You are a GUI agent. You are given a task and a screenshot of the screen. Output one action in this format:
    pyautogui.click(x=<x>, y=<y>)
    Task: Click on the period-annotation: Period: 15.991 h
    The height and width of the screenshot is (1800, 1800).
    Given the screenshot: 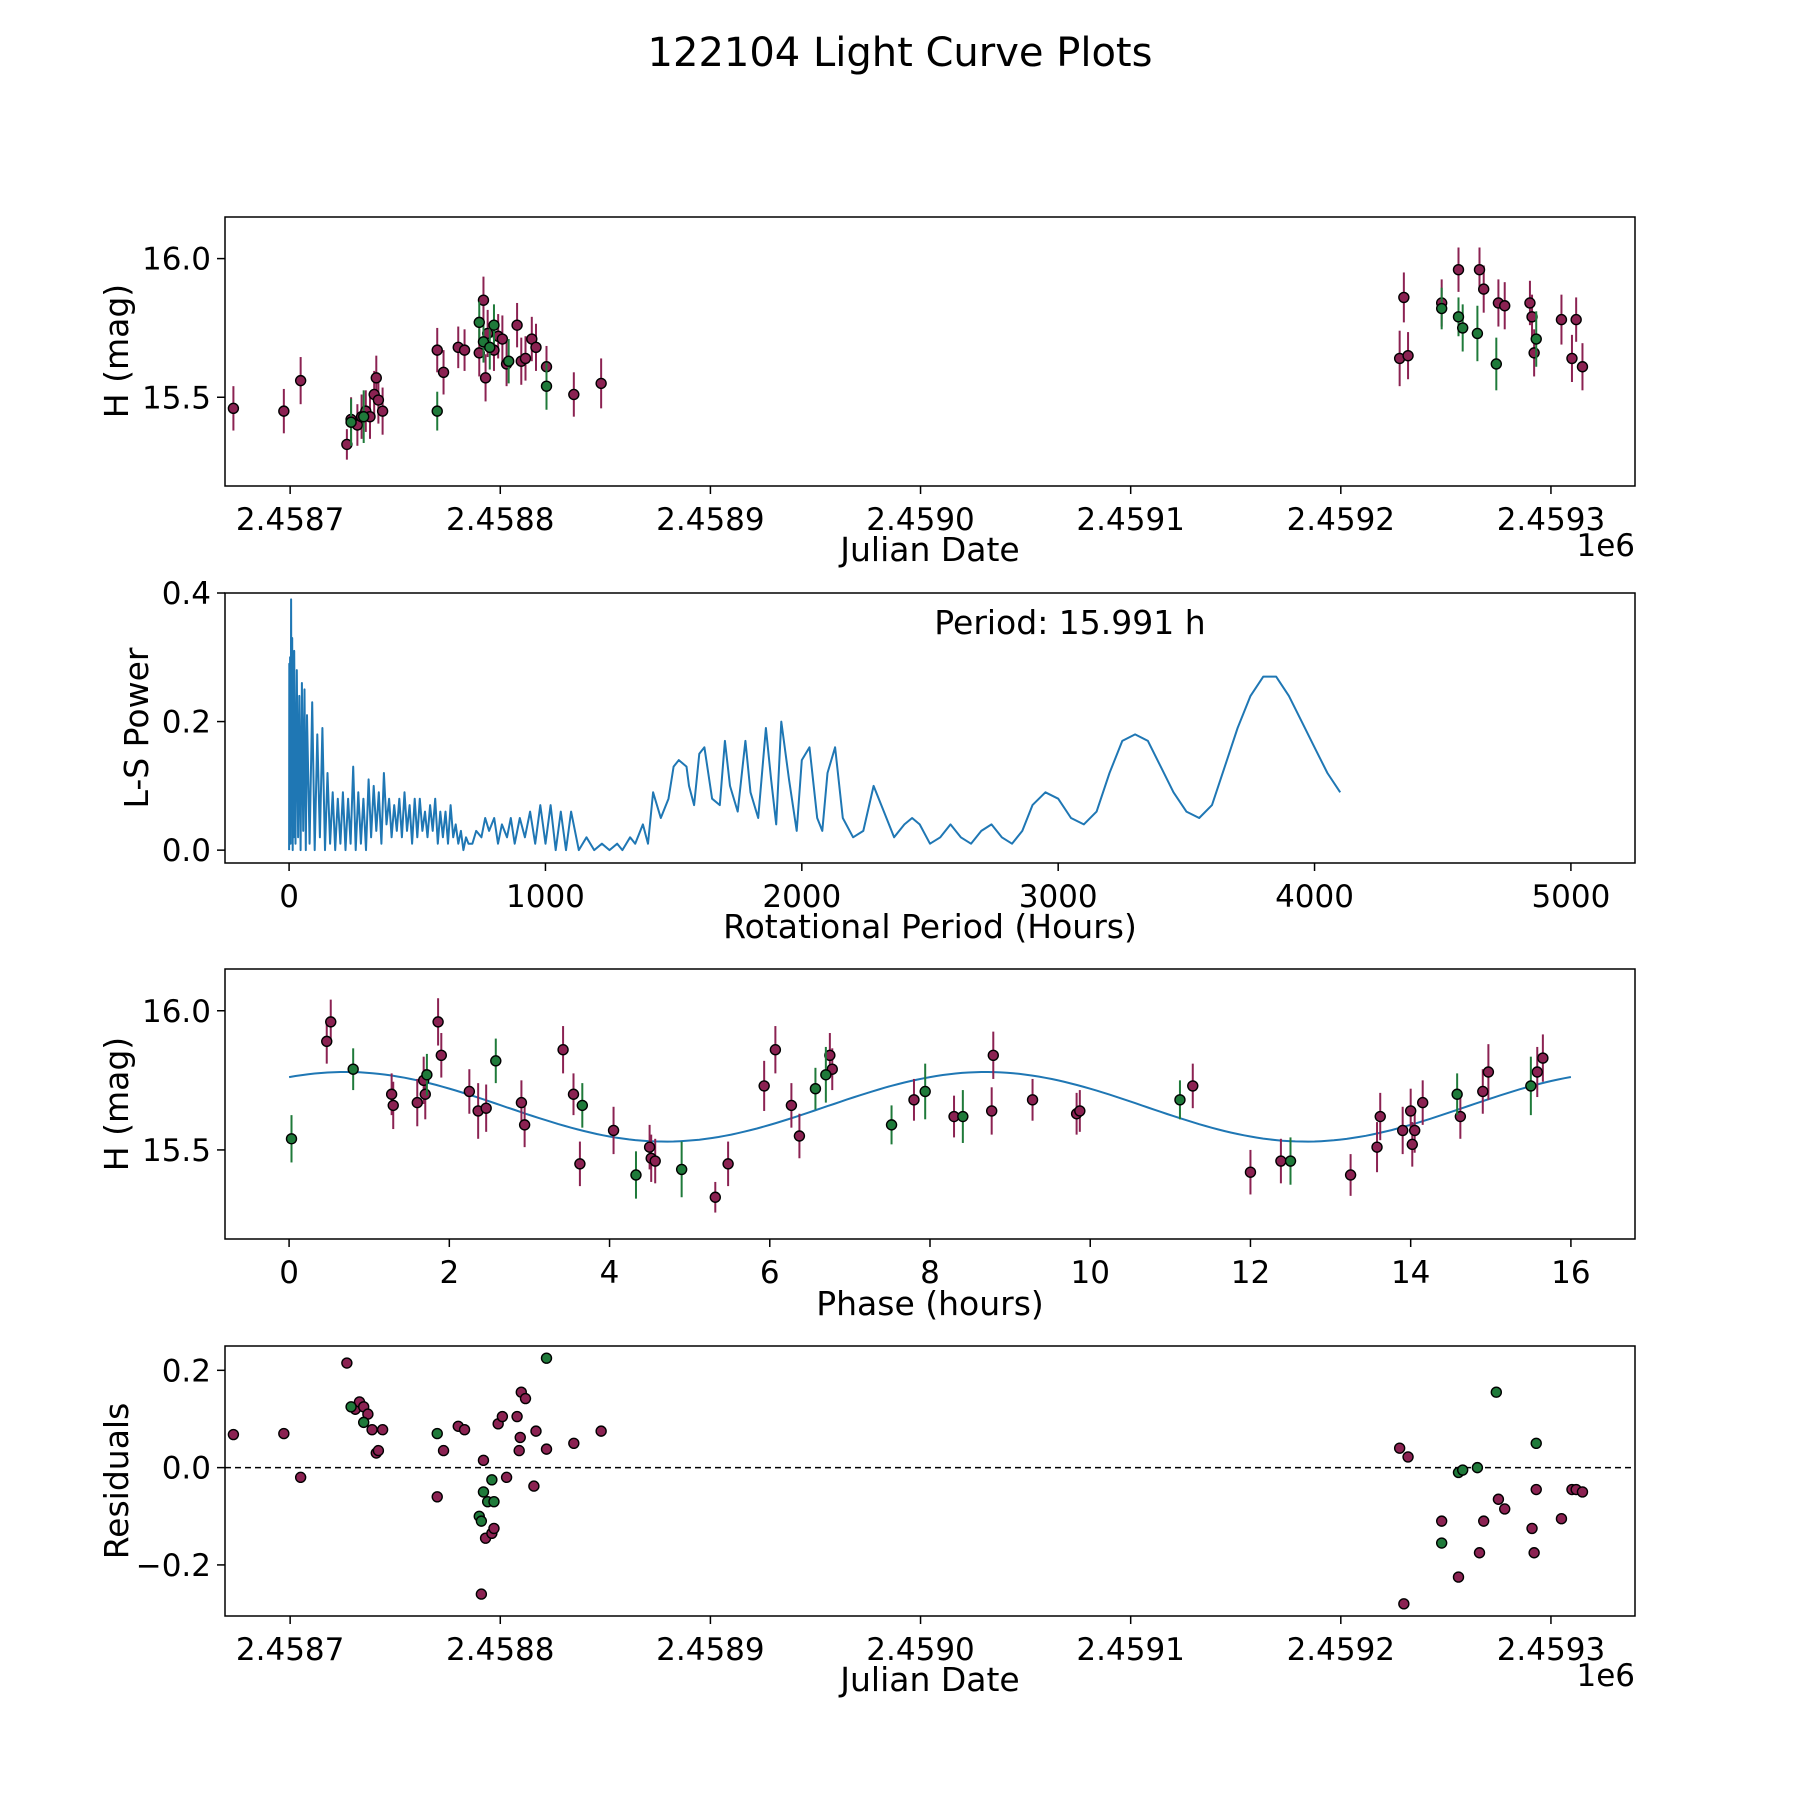 What is the action you would take?
    pyautogui.click(x=1069, y=622)
    